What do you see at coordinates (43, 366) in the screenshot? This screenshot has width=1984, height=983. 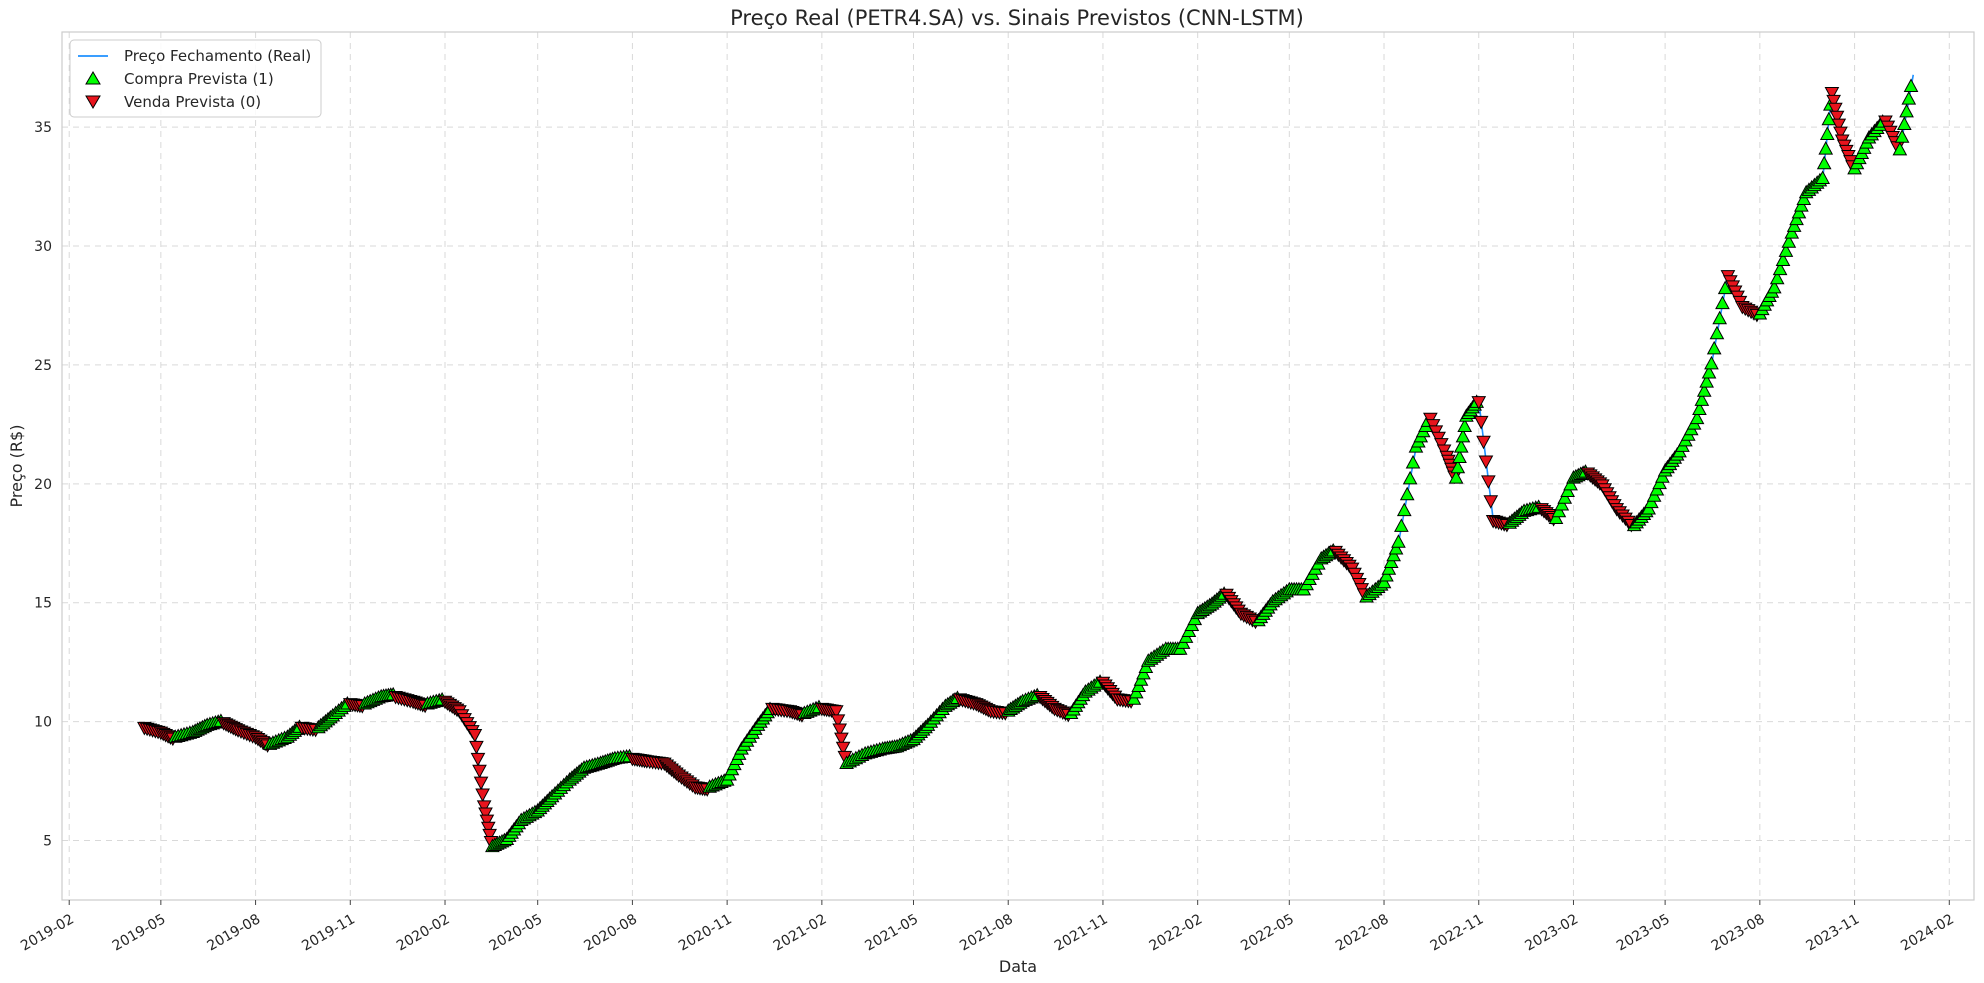 I see `y-tick-label: 25` at bounding box center [43, 366].